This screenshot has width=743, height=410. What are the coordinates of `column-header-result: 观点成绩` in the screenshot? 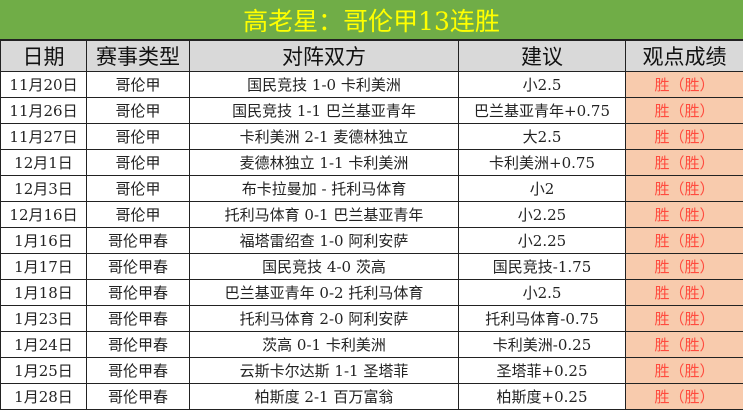 It's located at (684, 56).